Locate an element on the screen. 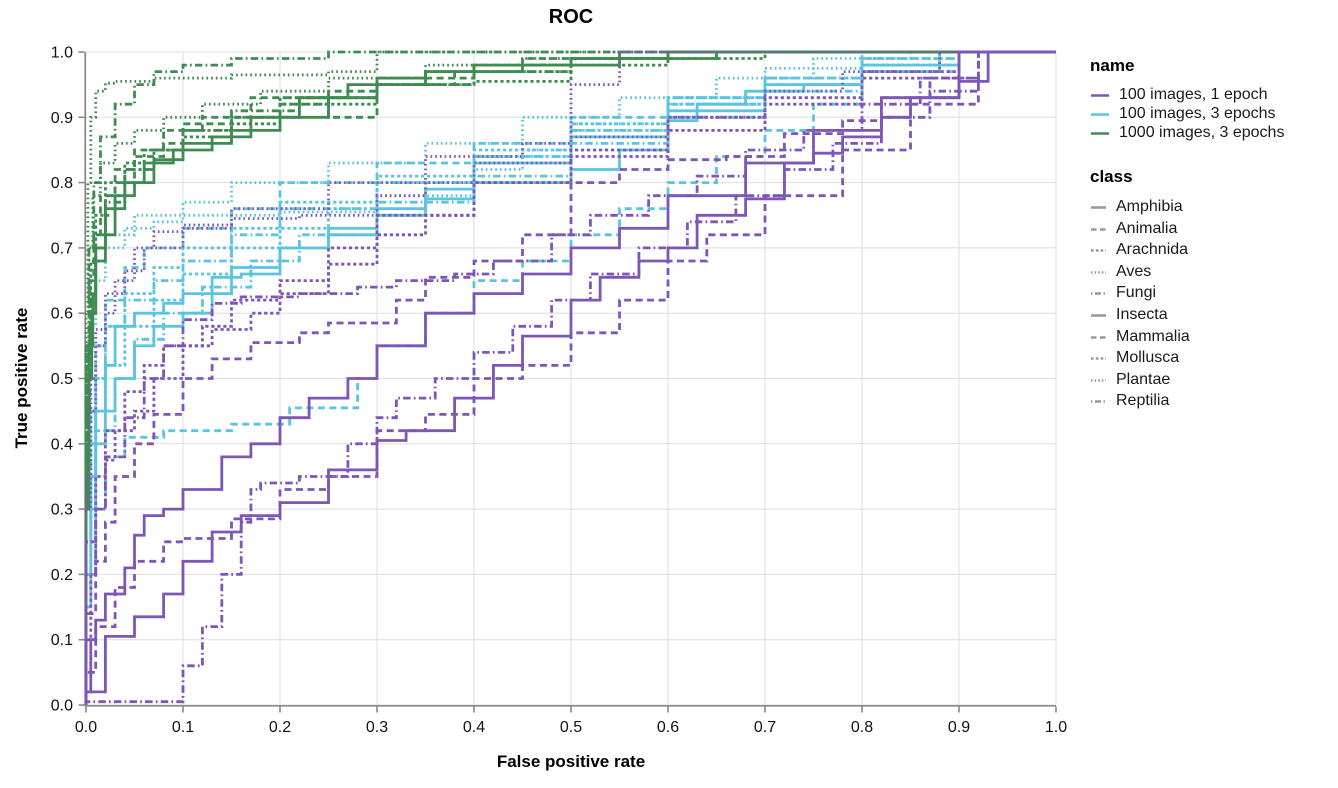  legend-item-100-images-1-epoch: 100 images, 1 epoch is located at coordinates (1187, 94).